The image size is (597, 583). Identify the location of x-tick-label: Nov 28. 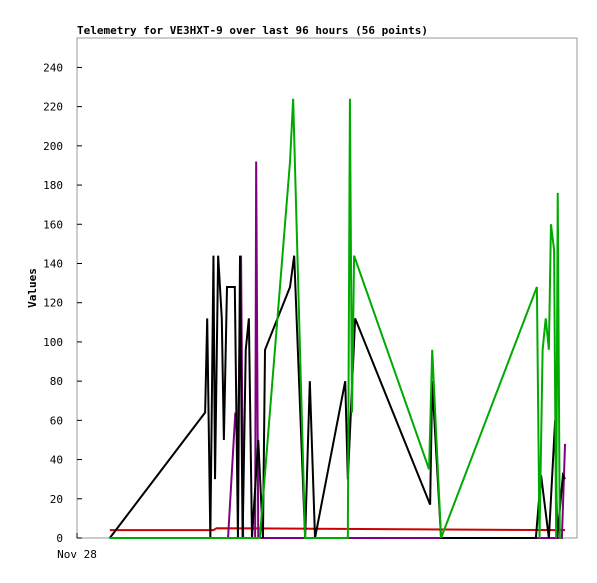
(77, 554).